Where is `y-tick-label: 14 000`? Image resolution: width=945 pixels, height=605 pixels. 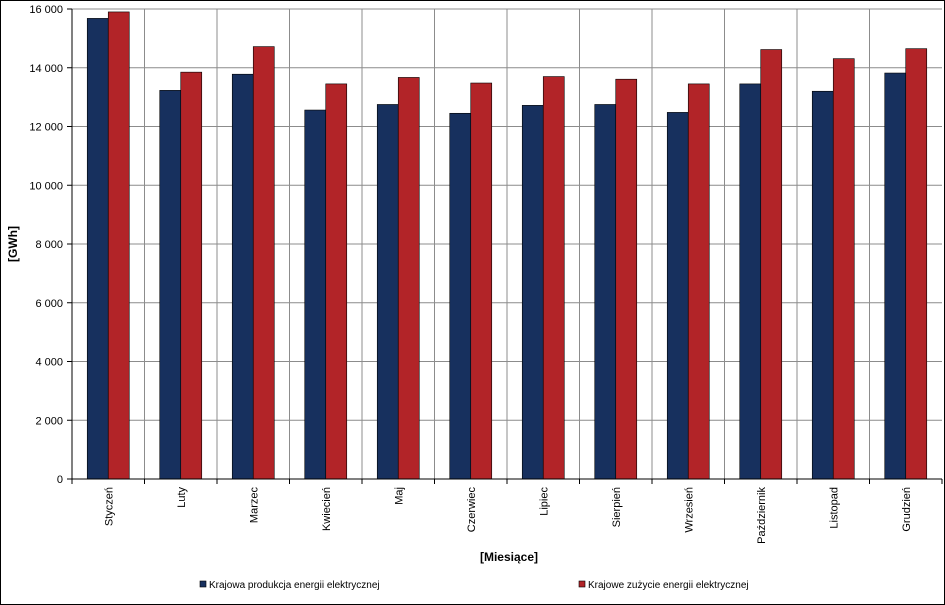 y-tick-label: 14 000 is located at coordinates (46, 69).